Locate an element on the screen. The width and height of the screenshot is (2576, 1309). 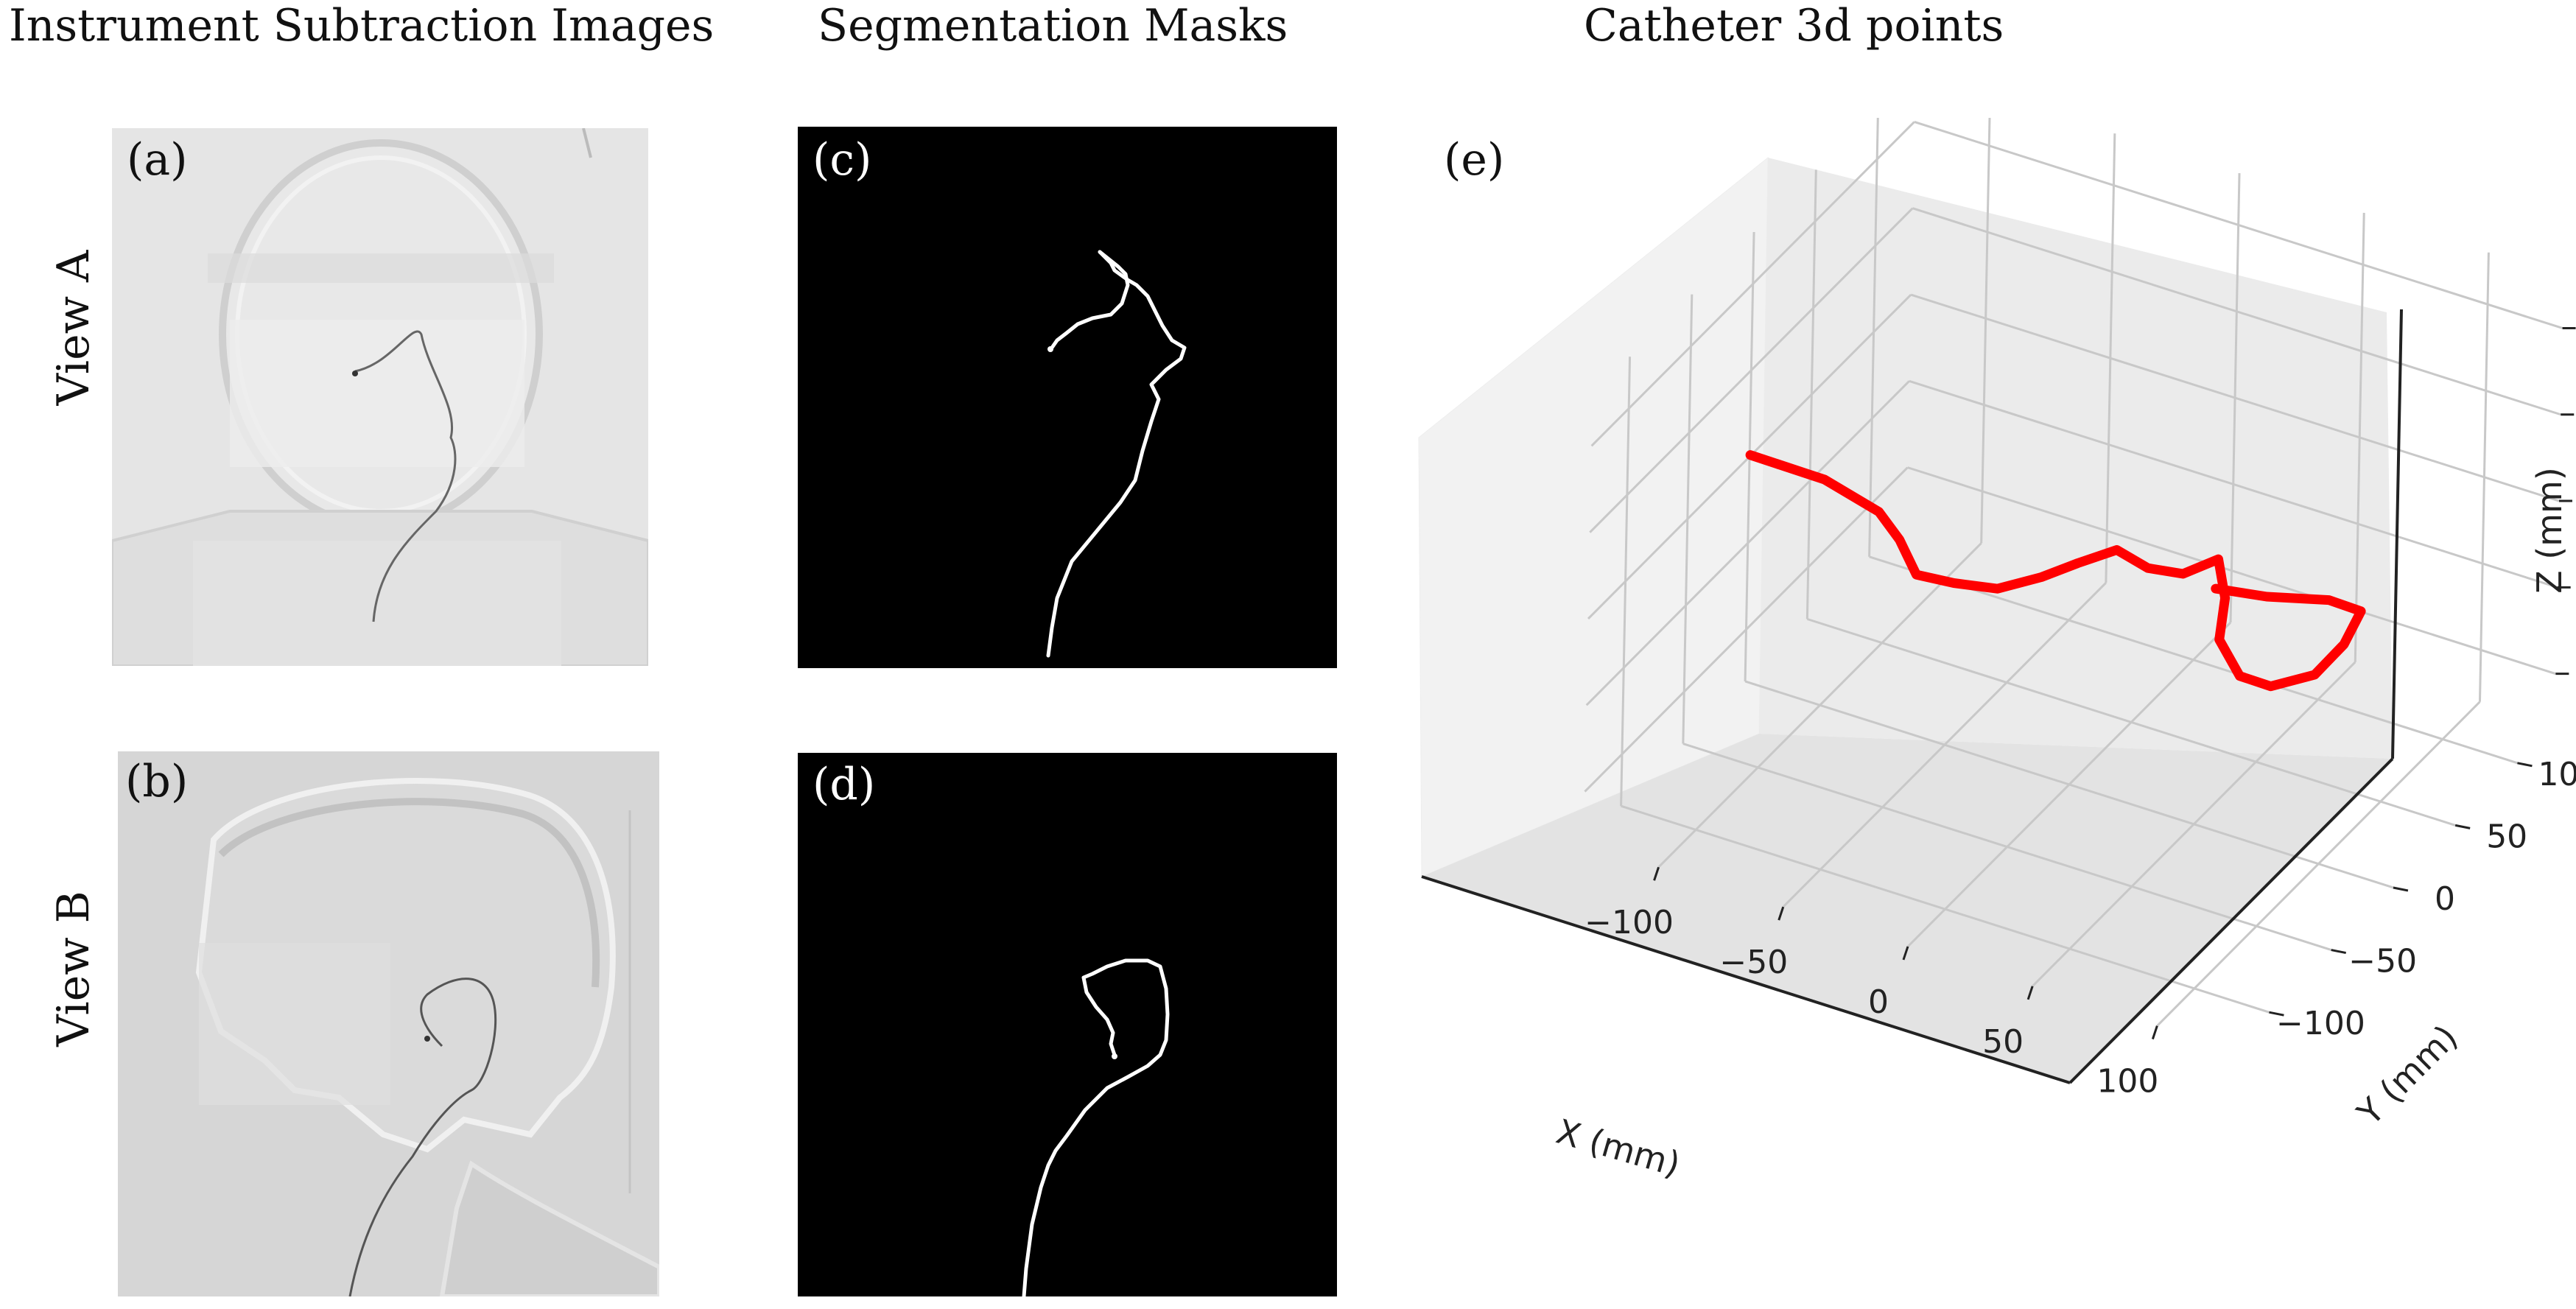
x-tick-label: 100 is located at coordinates (2127, 1082).